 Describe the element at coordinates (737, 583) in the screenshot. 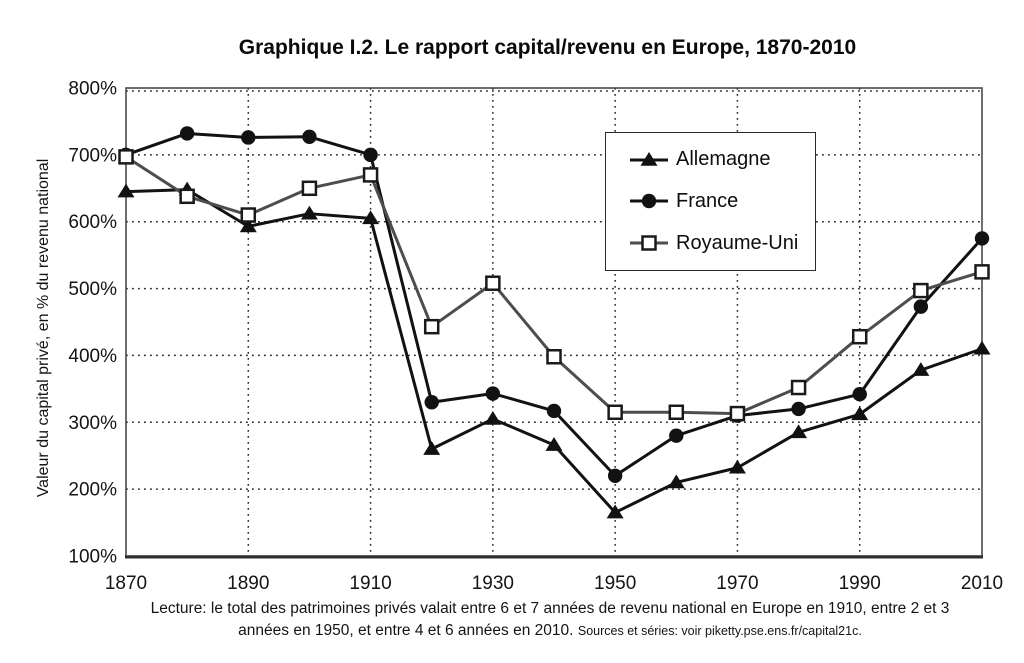

I see `x-tick-label: 1970` at that location.